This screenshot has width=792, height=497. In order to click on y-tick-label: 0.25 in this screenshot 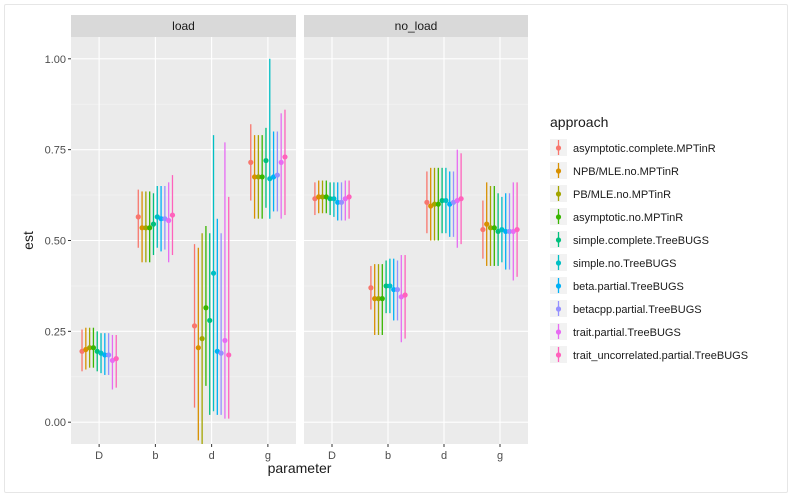, I will do `click(55, 332)`.